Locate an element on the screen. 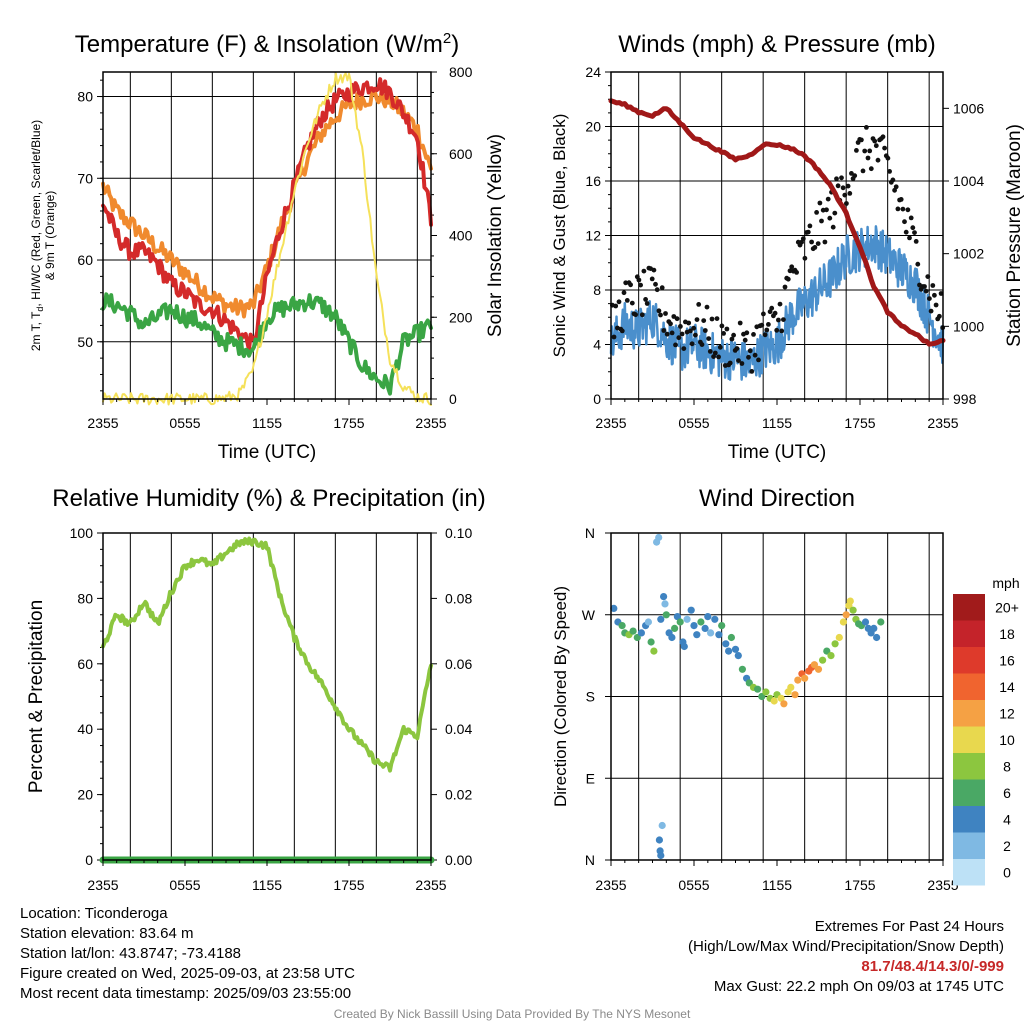  extremes-title: Extremes For Past 24 Hours is located at coordinates (909, 926).